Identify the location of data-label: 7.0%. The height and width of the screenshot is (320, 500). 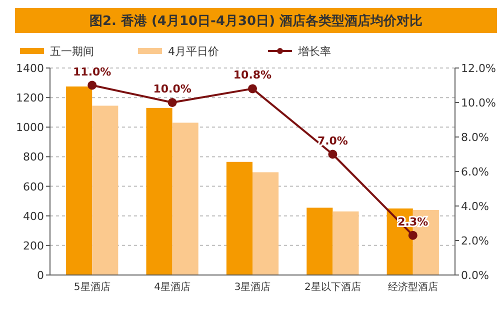
(332, 141).